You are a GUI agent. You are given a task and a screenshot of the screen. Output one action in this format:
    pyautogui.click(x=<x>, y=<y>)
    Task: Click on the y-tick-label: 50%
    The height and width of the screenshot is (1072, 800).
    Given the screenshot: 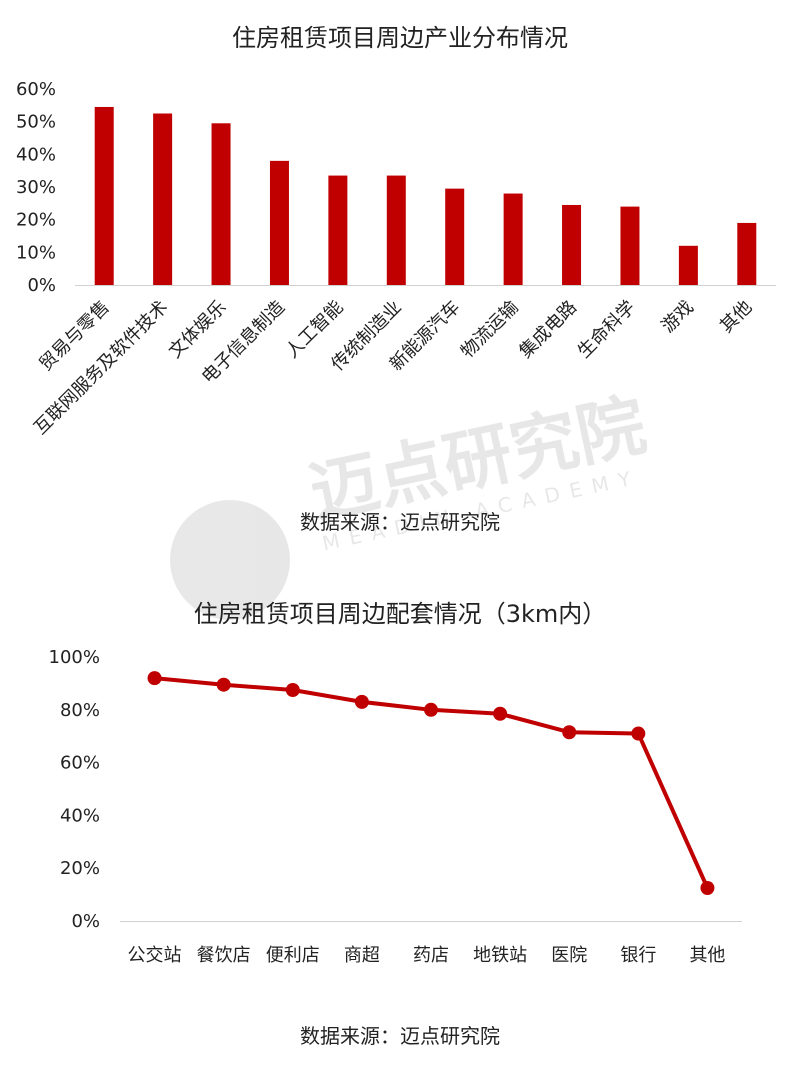 What is the action you would take?
    pyautogui.click(x=36, y=122)
    